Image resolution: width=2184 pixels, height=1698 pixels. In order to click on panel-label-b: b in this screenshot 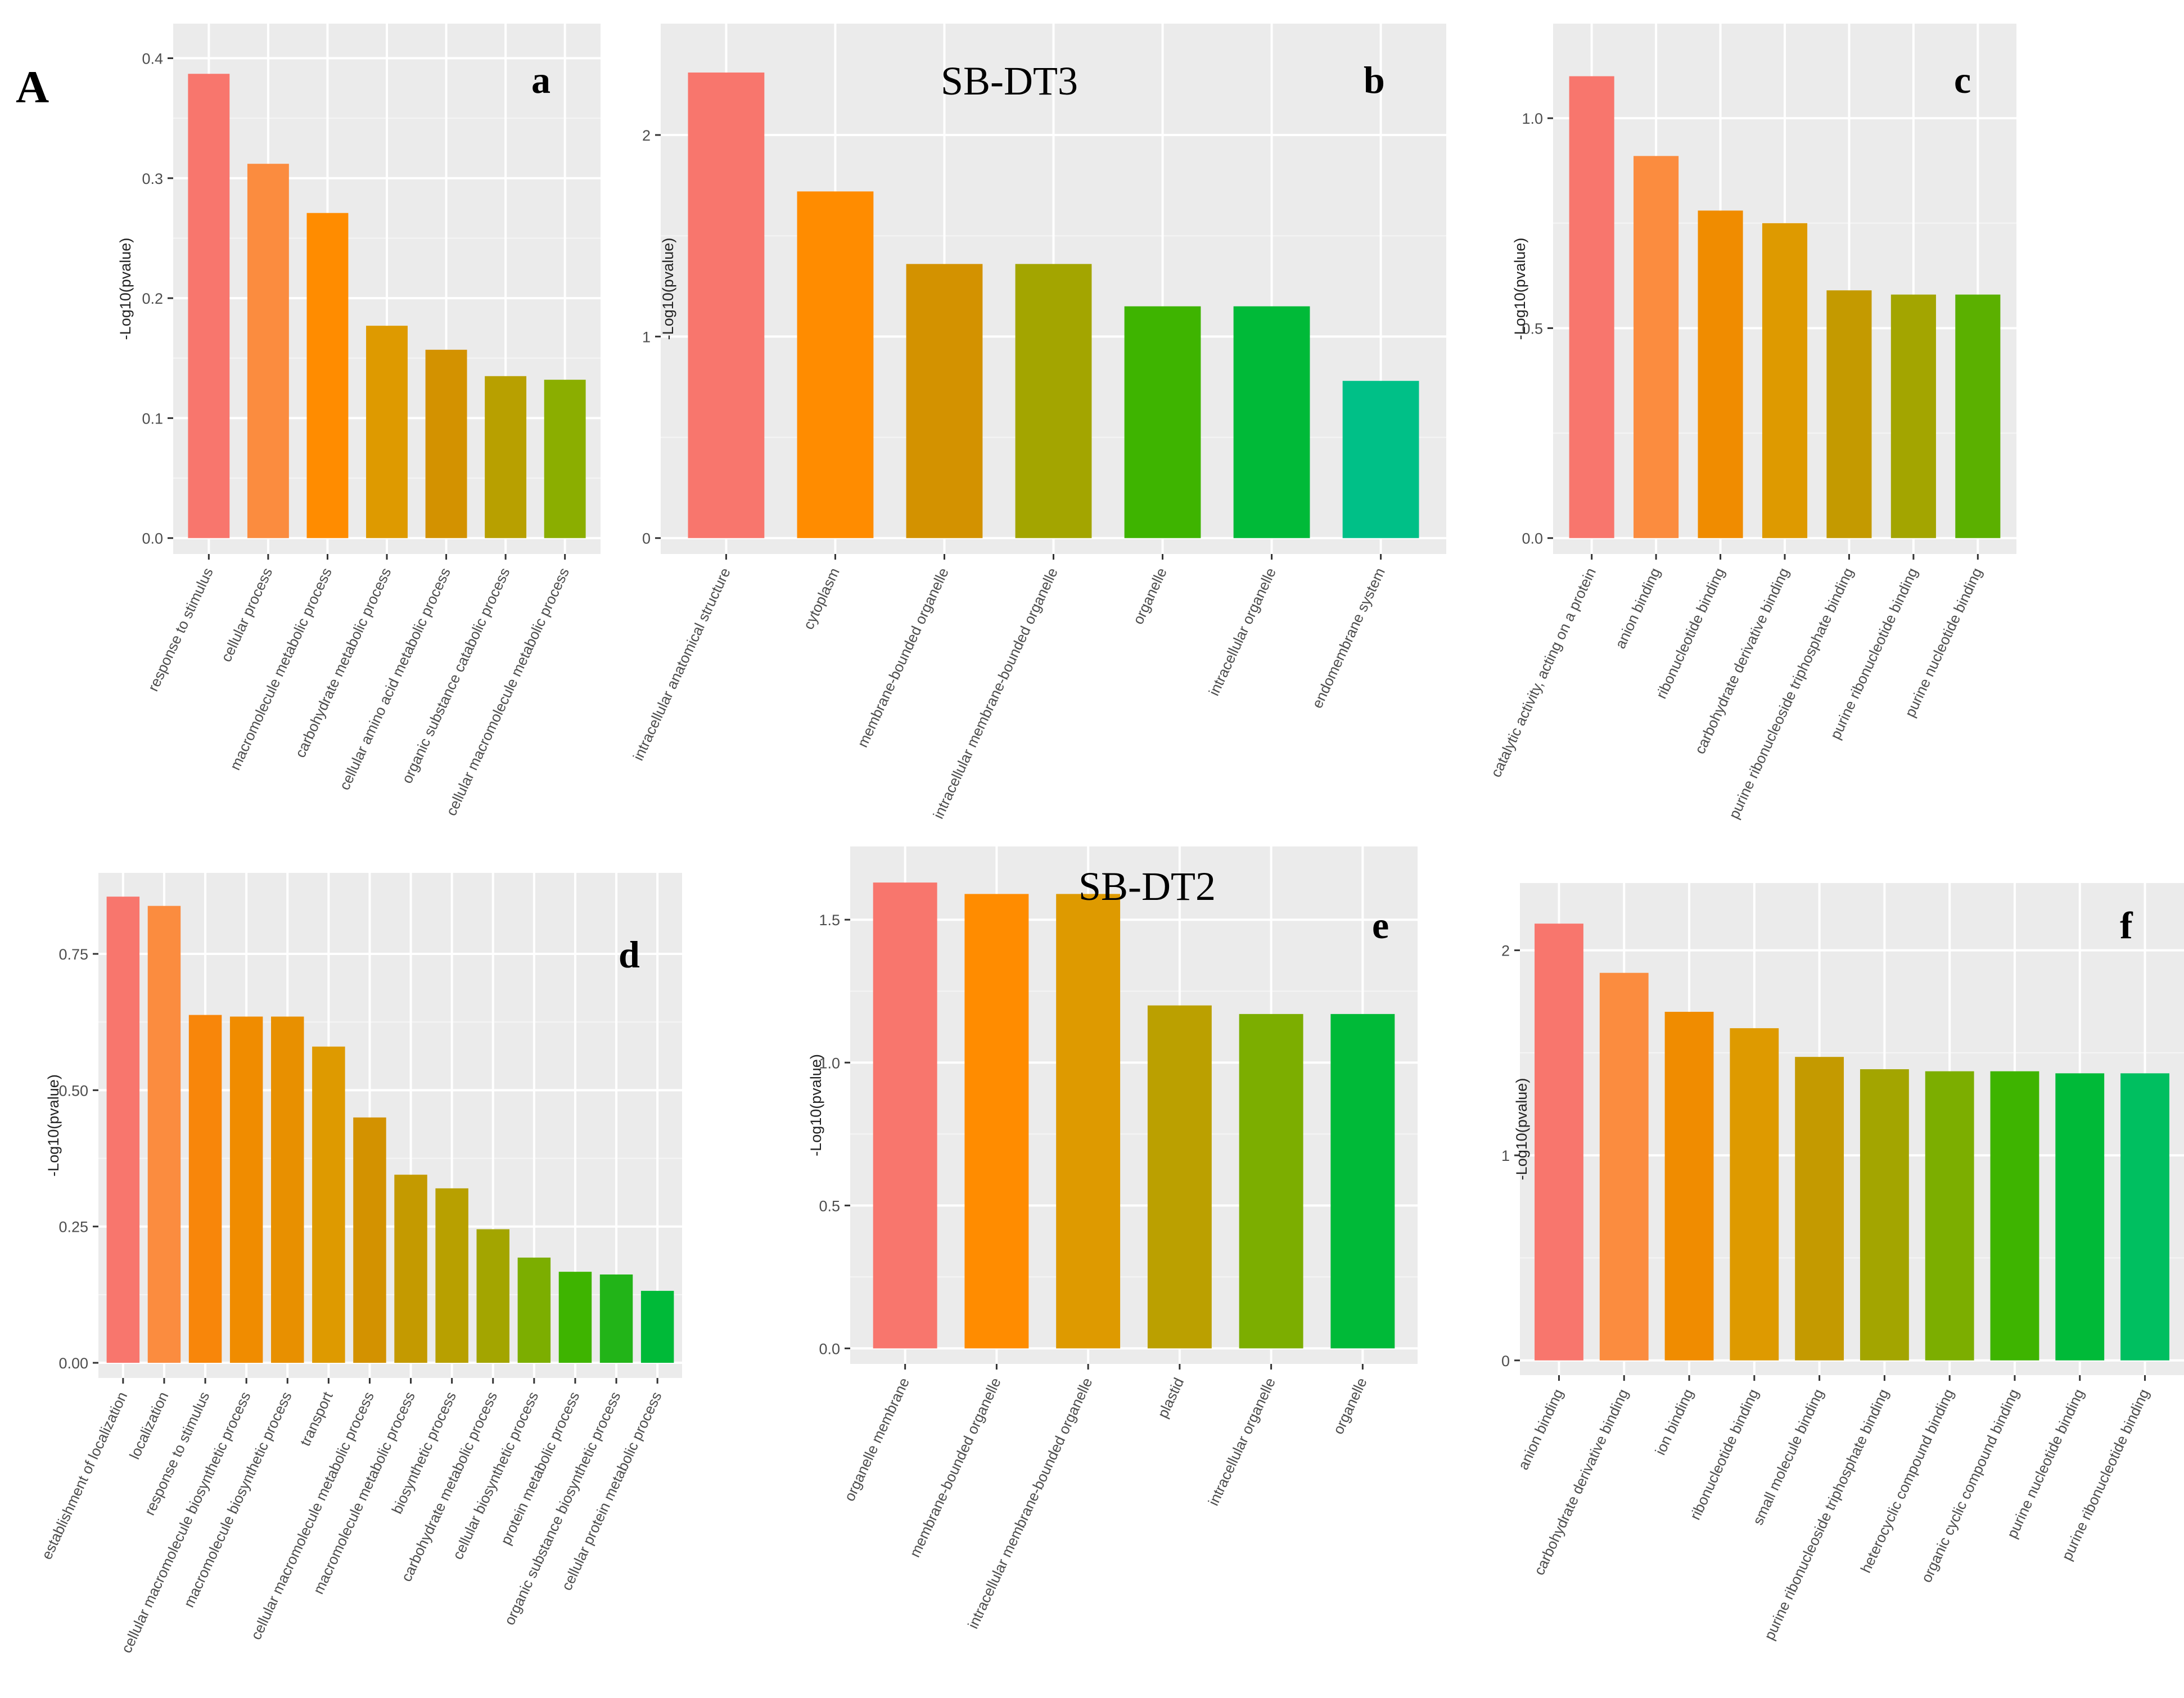, I will do `click(1374, 79)`.